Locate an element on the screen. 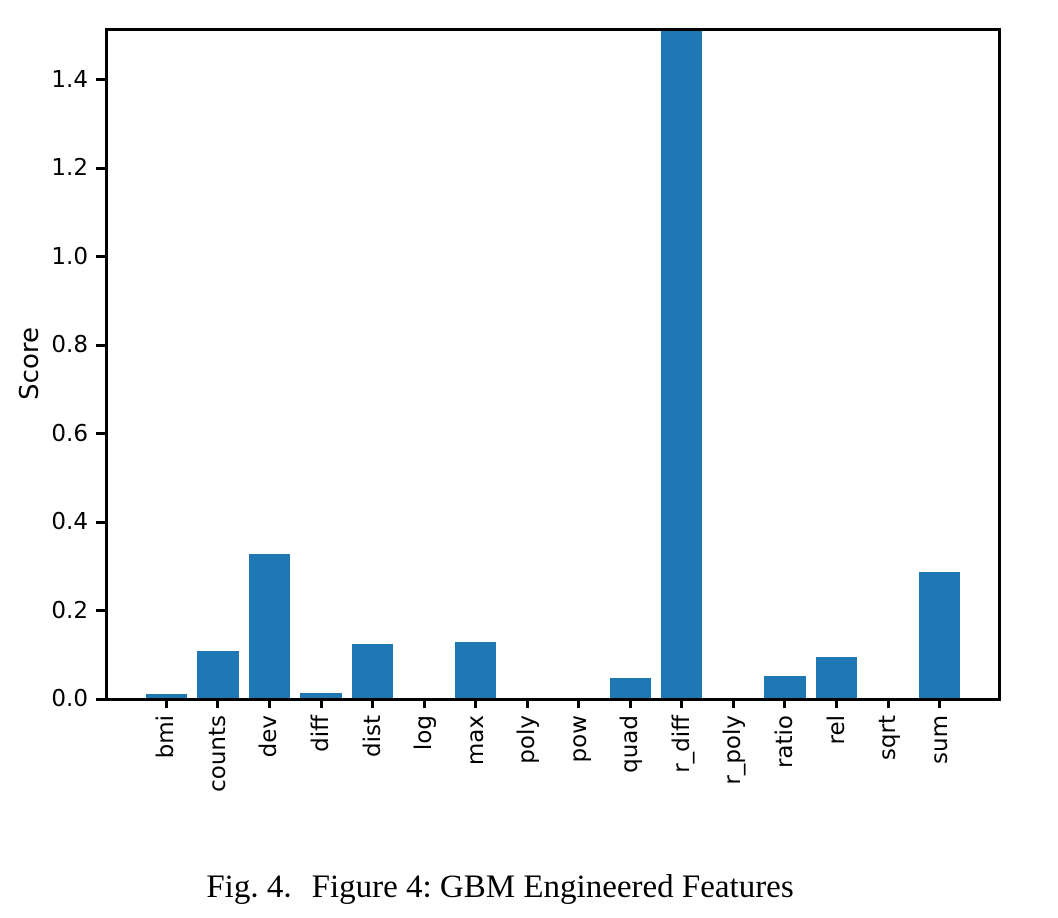 Image resolution: width=1058 pixels, height=918 pixels. x-tick-label: max is located at coordinates (475, 740).